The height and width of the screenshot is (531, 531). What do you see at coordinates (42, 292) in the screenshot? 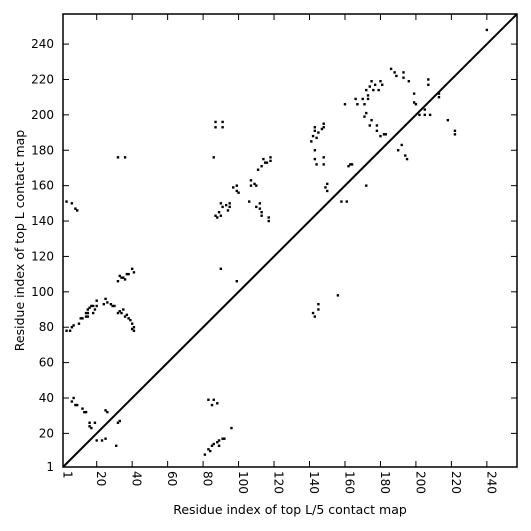
I see `y-tick-label: 100` at bounding box center [42, 292].